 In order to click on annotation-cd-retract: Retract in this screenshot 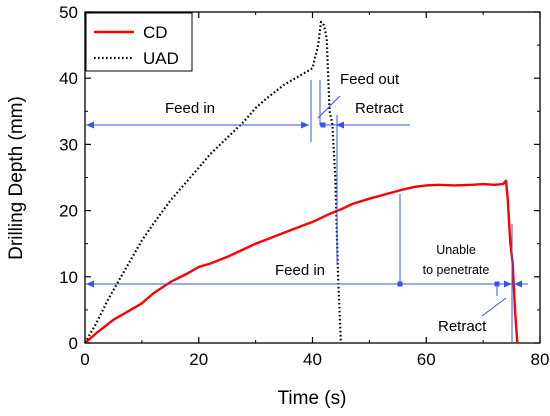, I will do `click(462, 326)`.